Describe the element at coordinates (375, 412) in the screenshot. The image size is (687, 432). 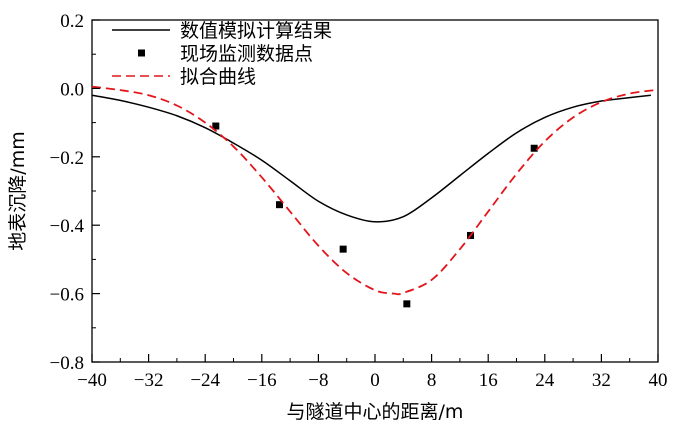
I see `x-axis-title: 与隧道中心的距离/m` at that location.